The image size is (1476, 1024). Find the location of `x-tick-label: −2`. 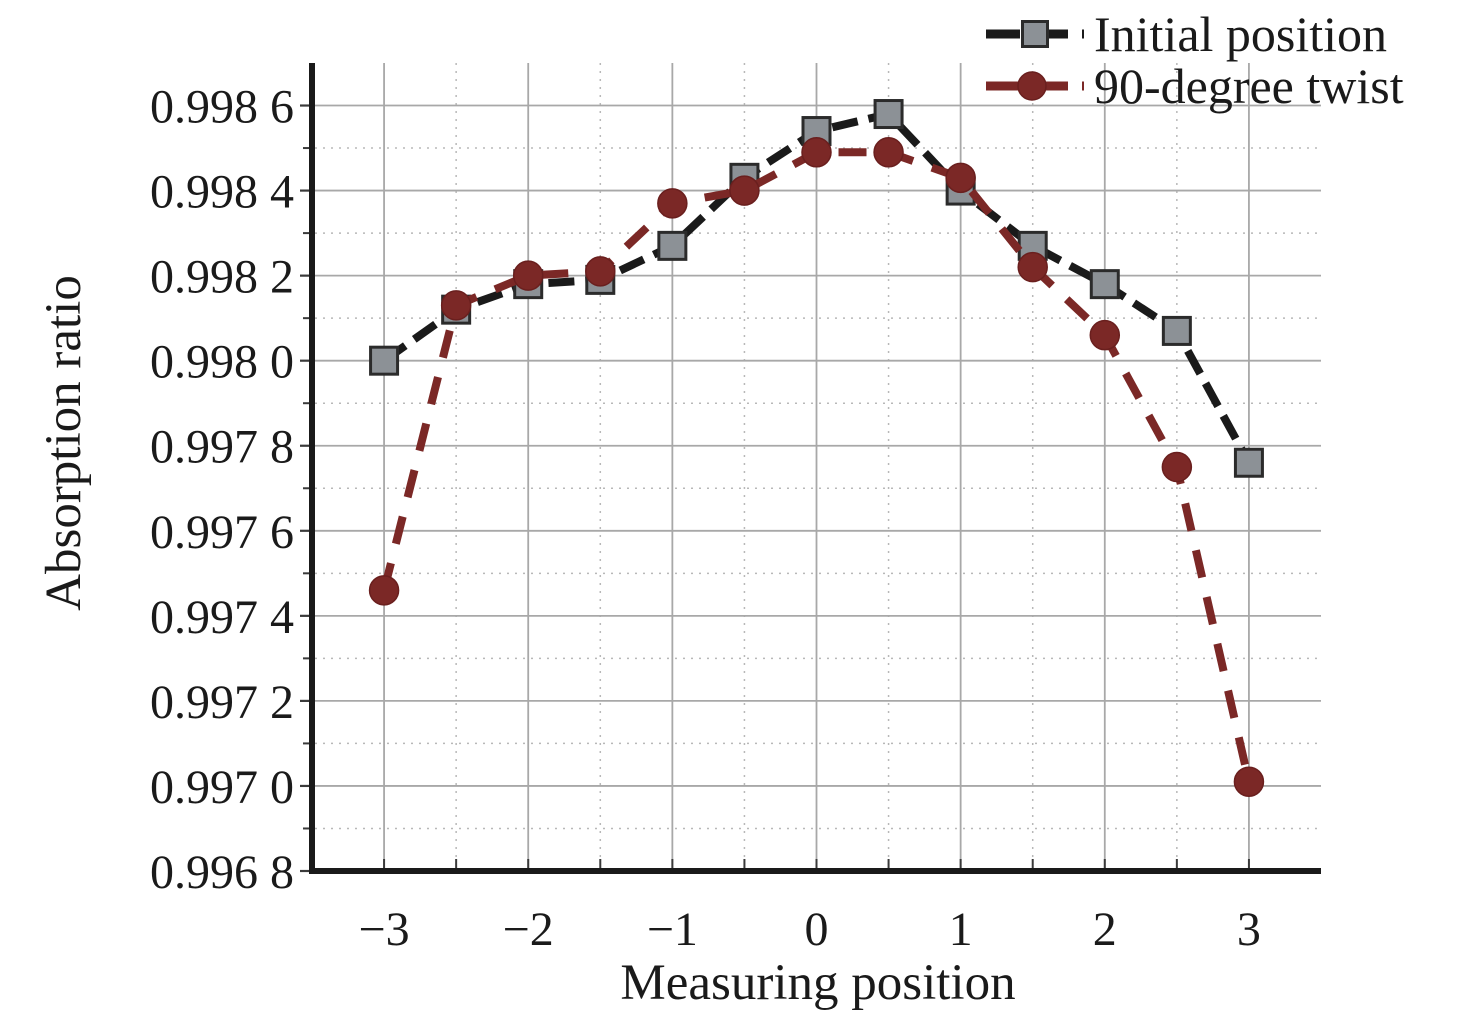

x-tick-label: −2 is located at coordinates (528, 929).